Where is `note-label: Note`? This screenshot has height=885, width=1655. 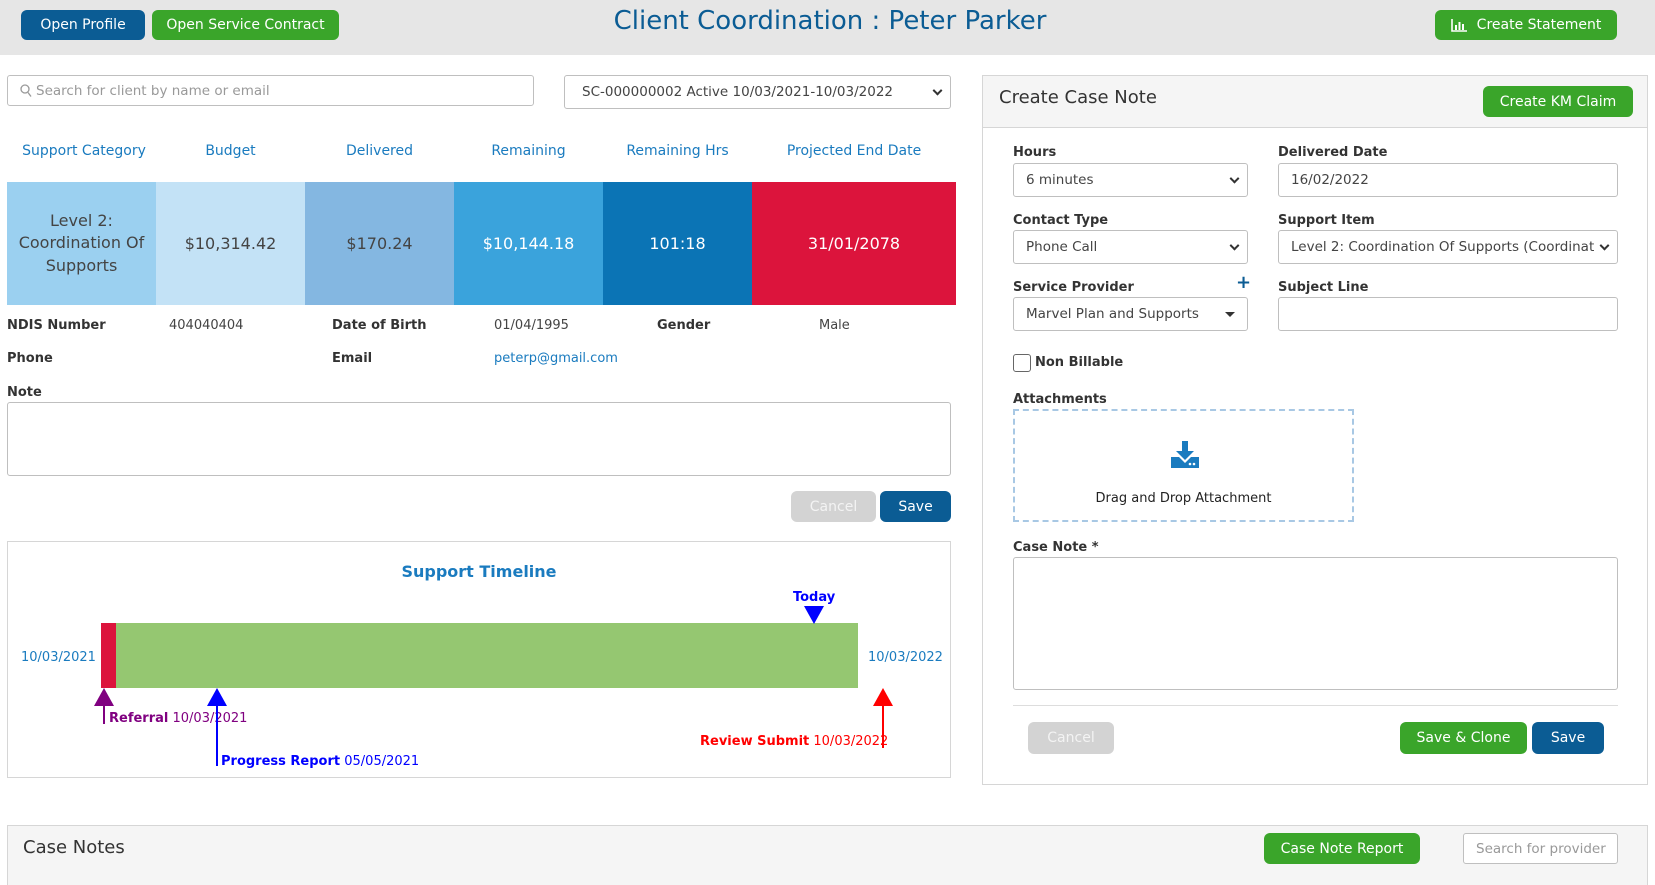
note-label: Note is located at coordinates (24, 392).